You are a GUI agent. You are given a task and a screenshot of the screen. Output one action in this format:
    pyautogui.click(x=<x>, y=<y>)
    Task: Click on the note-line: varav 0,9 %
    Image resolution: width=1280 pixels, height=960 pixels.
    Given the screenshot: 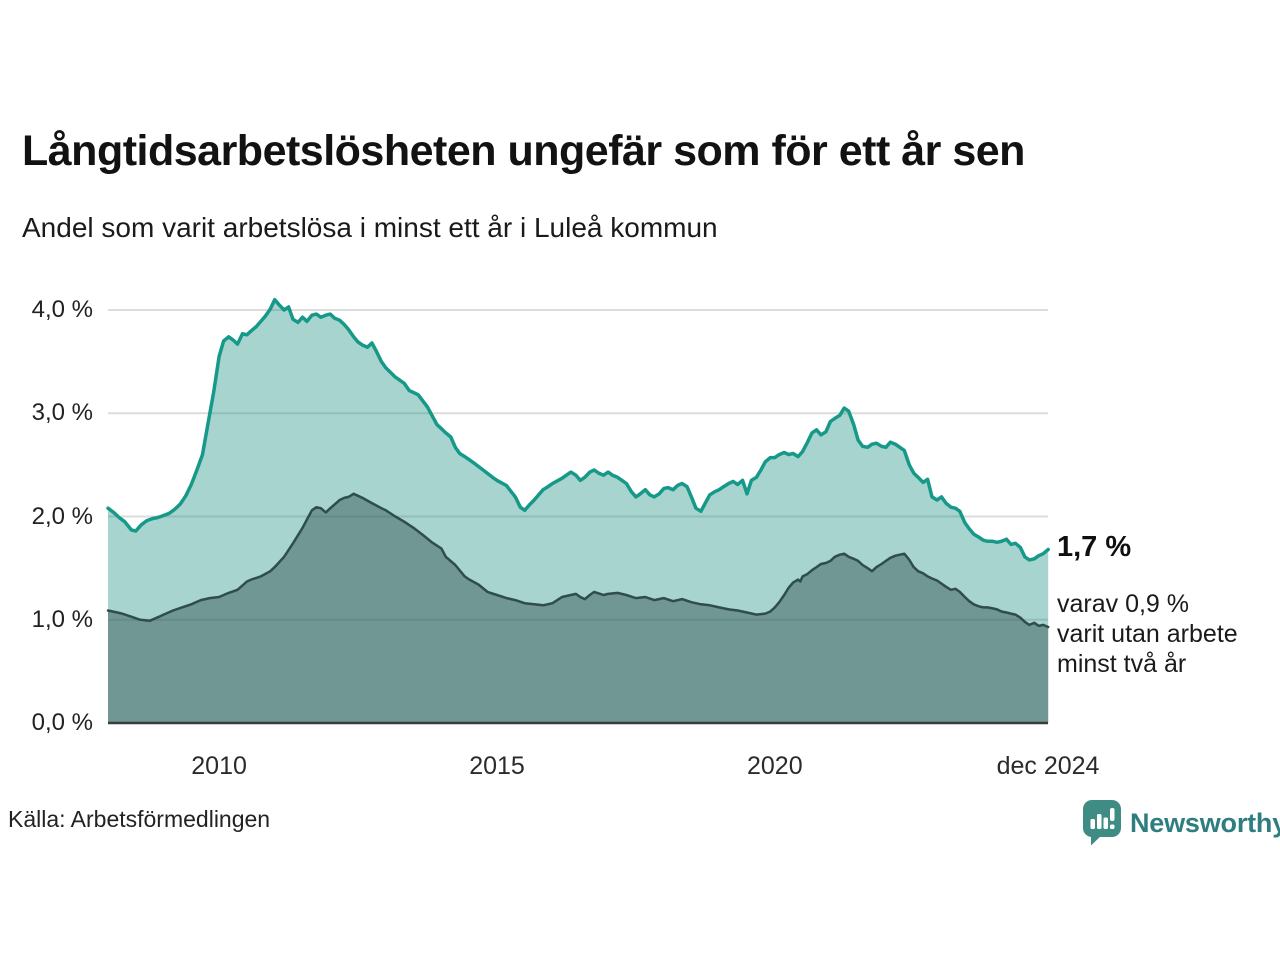 What is the action you would take?
    pyautogui.click(x=1123, y=604)
    